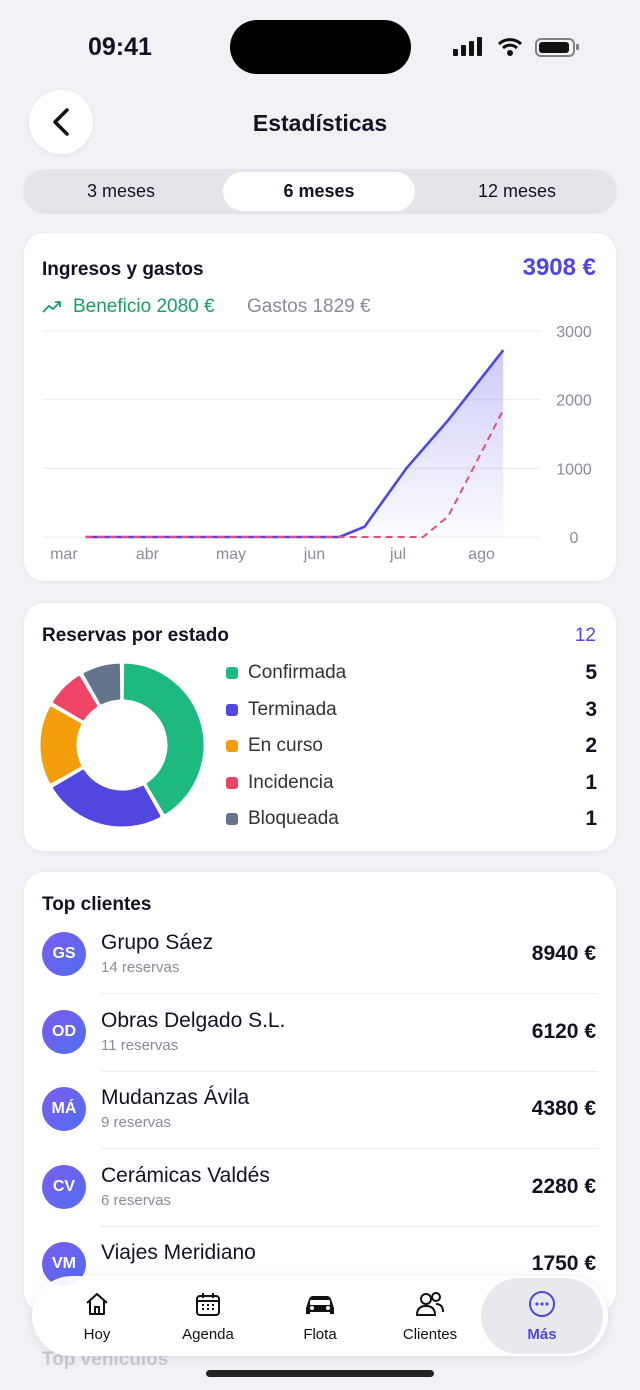 This screenshot has height=1390, width=640. I want to click on nav-item: Agenda, so click(208, 1334).